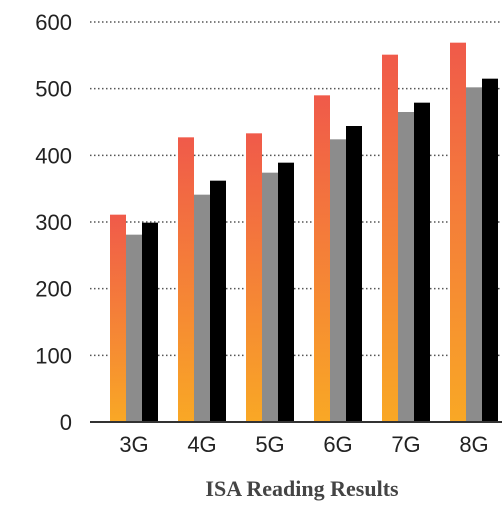 The image size is (502, 509). I want to click on x-tick-label: 6G, so click(337, 444).